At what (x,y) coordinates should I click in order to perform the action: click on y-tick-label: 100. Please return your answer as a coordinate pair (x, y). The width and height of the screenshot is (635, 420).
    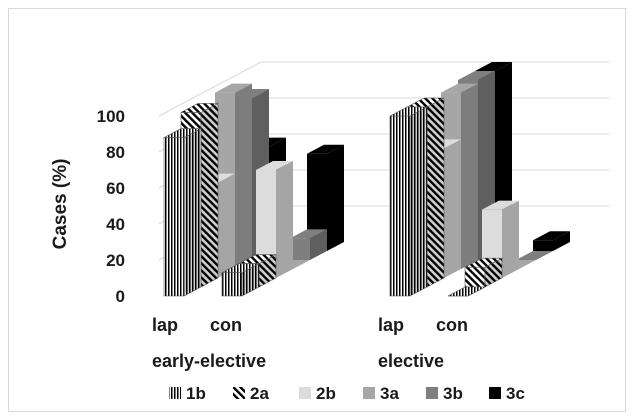
    Looking at the image, I should click on (111, 116).